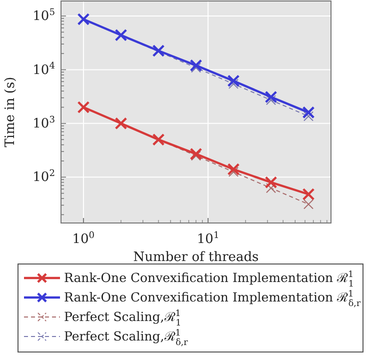  I want to click on y-tick-label: 10$^{5}$, so click(44, 16).